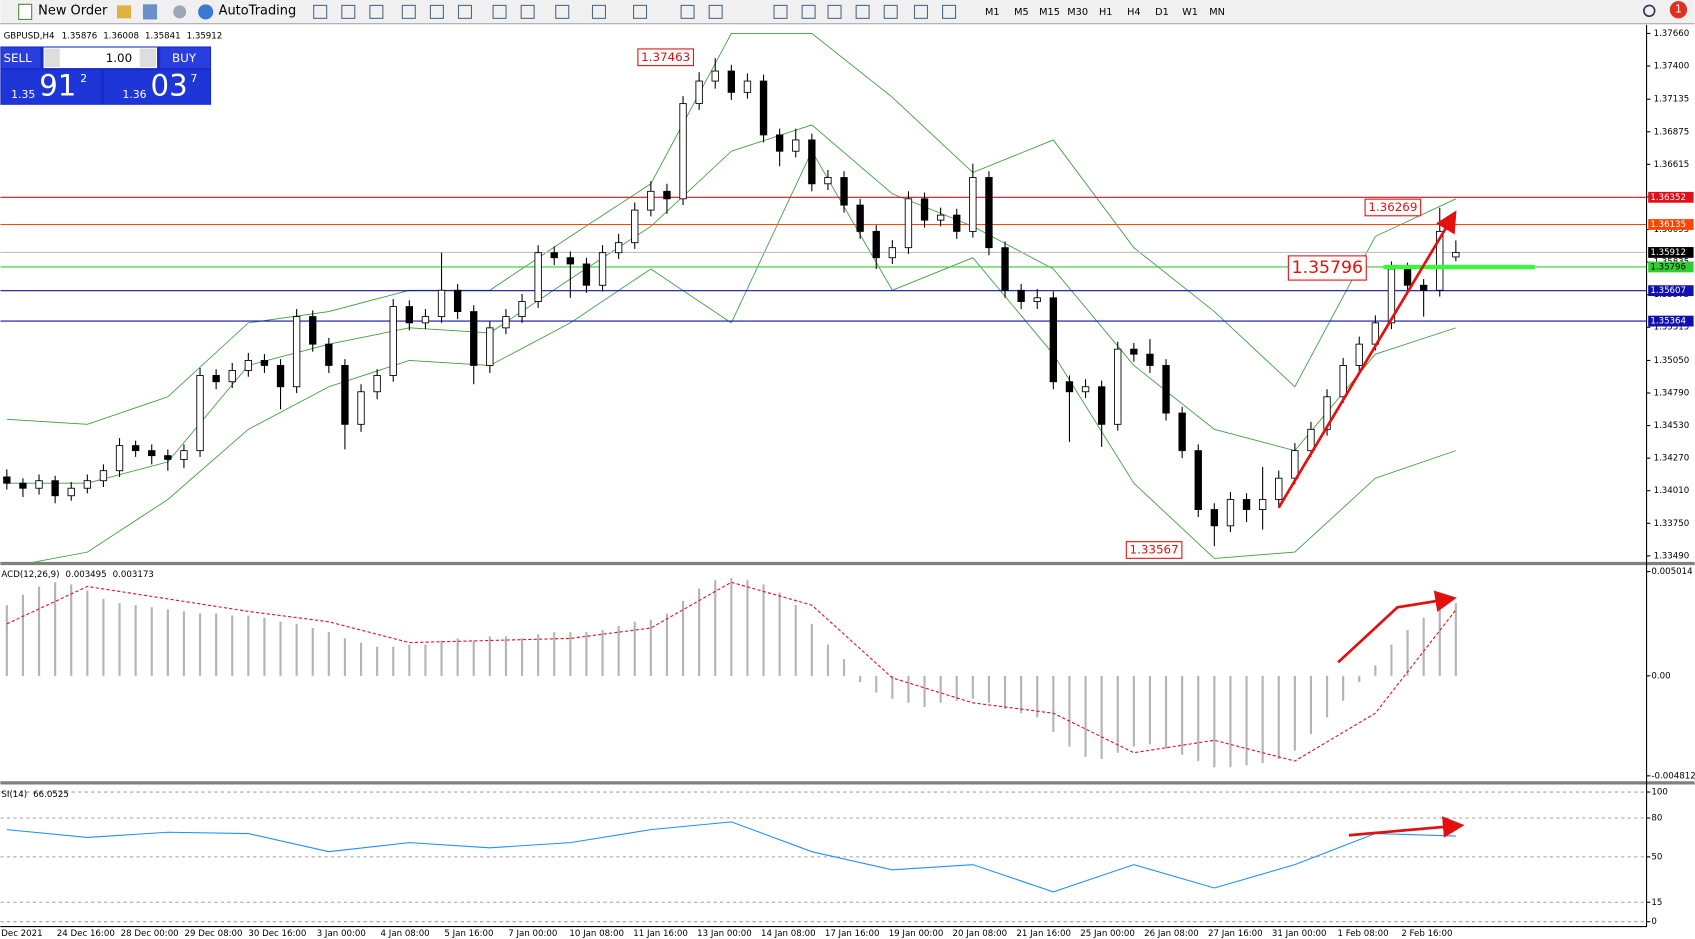 This screenshot has width=1695, height=939. What do you see at coordinates (1217, 12) in the screenshot?
I see `timeframe-button: MN` at bounding box center [1217, 12].